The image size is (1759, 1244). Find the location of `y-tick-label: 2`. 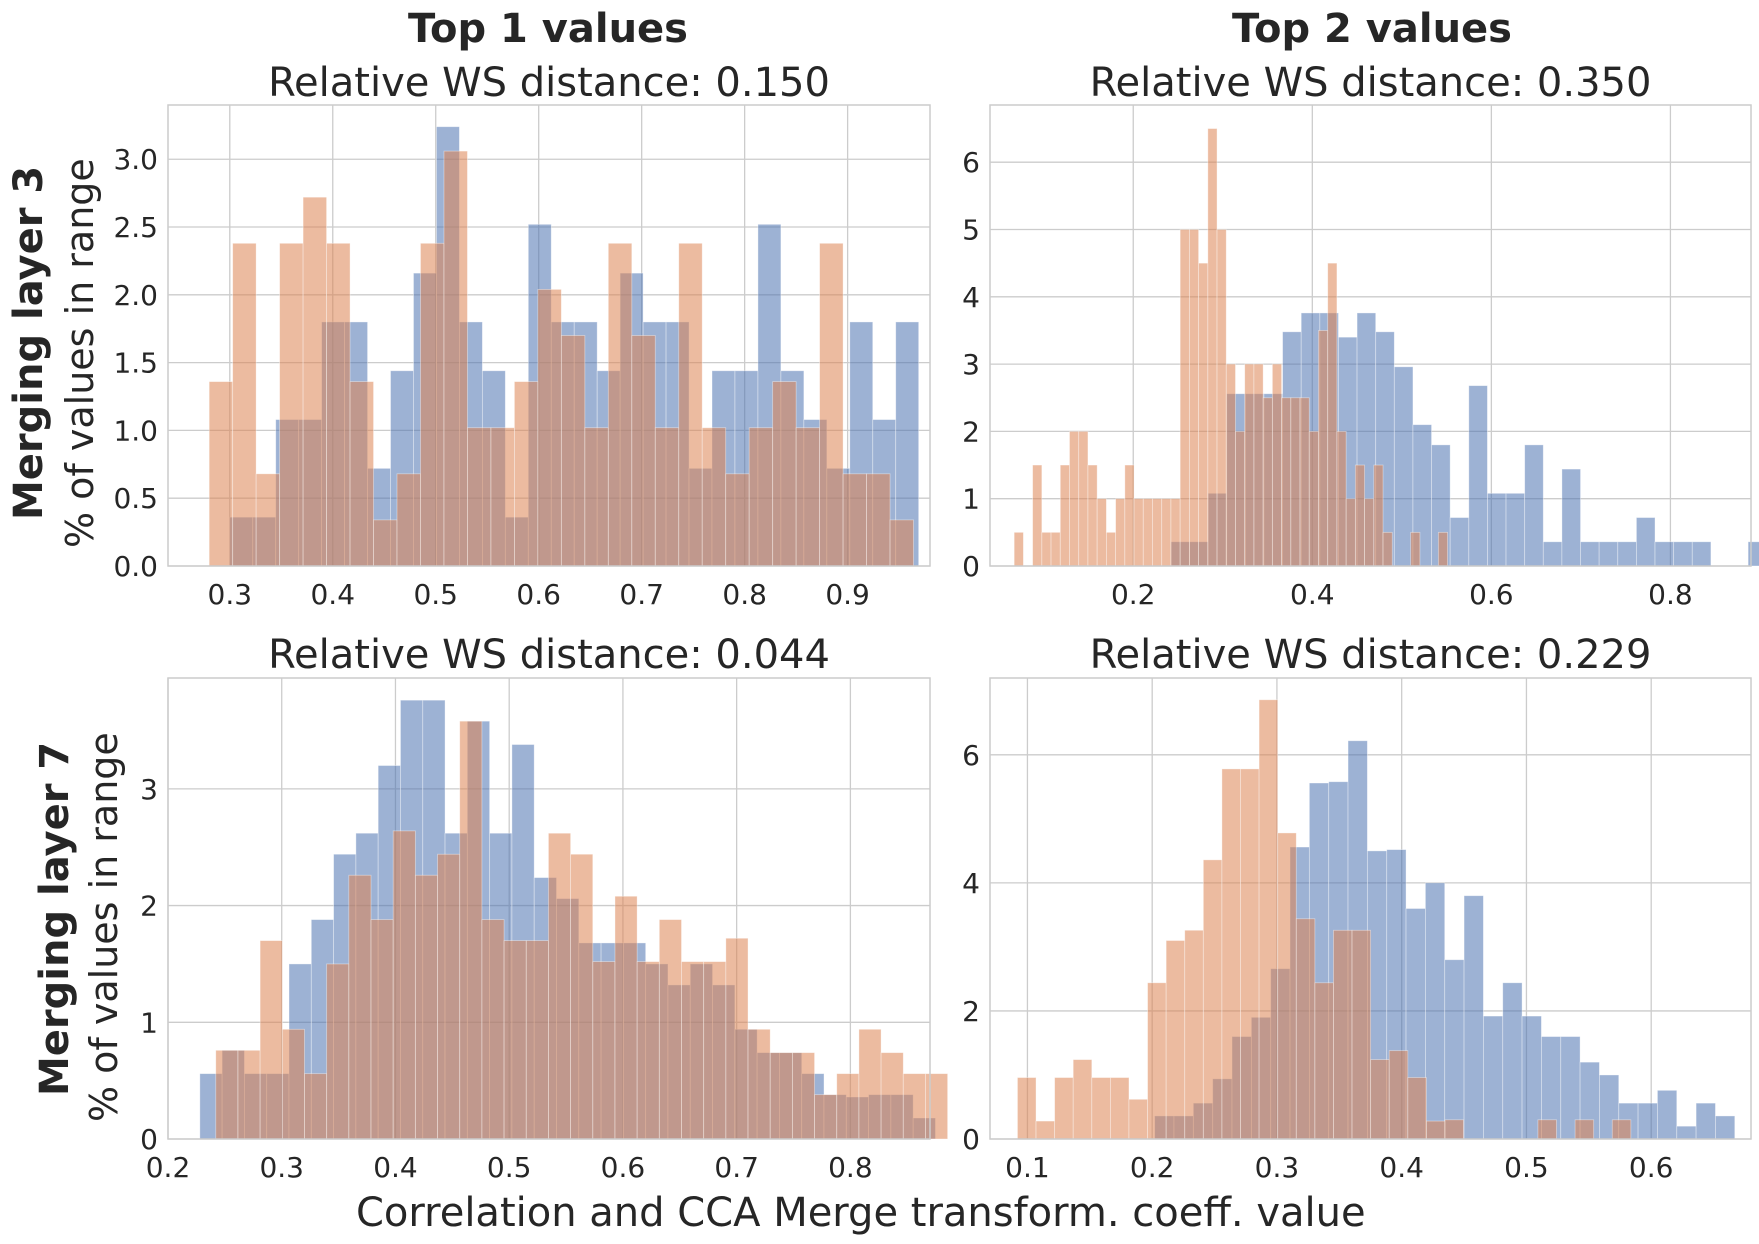

y-tick-label: 2 is located at coordinates (971, 1011).